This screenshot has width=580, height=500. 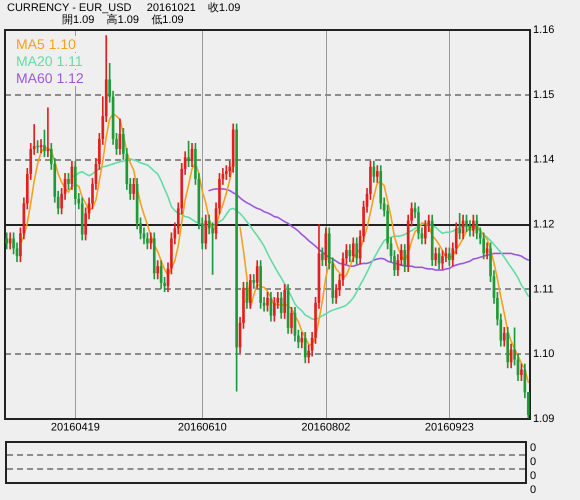 What do you see at coordinates (543, 94) in the screenshot?
I see `y-tick-label: 1.15` at bounding box center [543, 94].